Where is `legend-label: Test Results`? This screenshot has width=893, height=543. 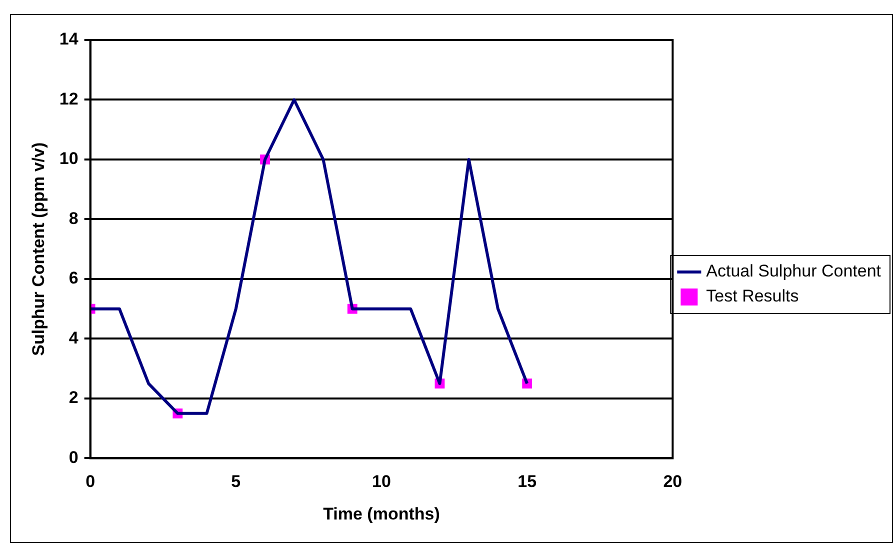 legend-label: Test Results is located at coordinates (752, 296).